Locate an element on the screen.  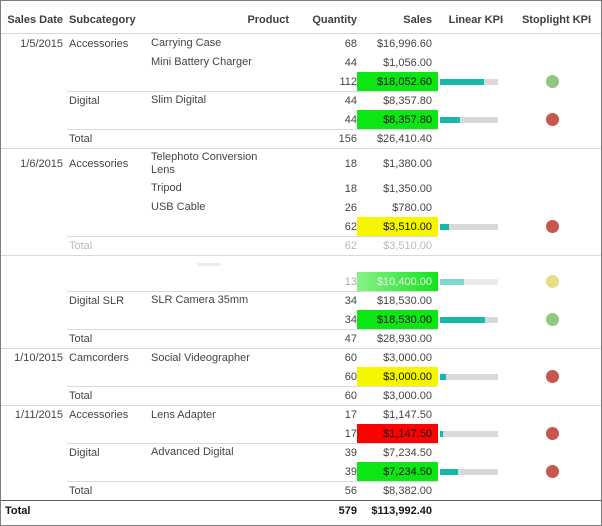
cell-sales: $3,510.00 is located at coordinates (397, 226).